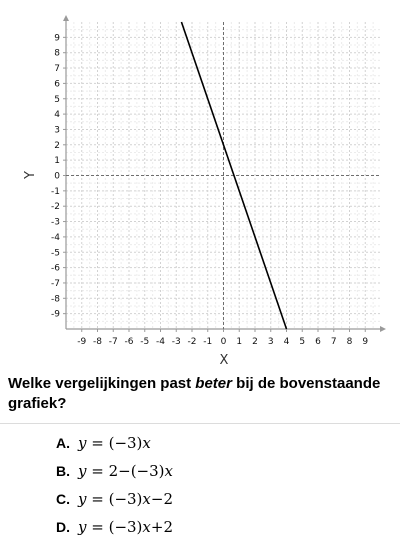 The width and height of the screenshot is (400, 553). Describe the element at coordinates (57, 84) in the screenshot. I see `y-tick-label: 6` at that location.